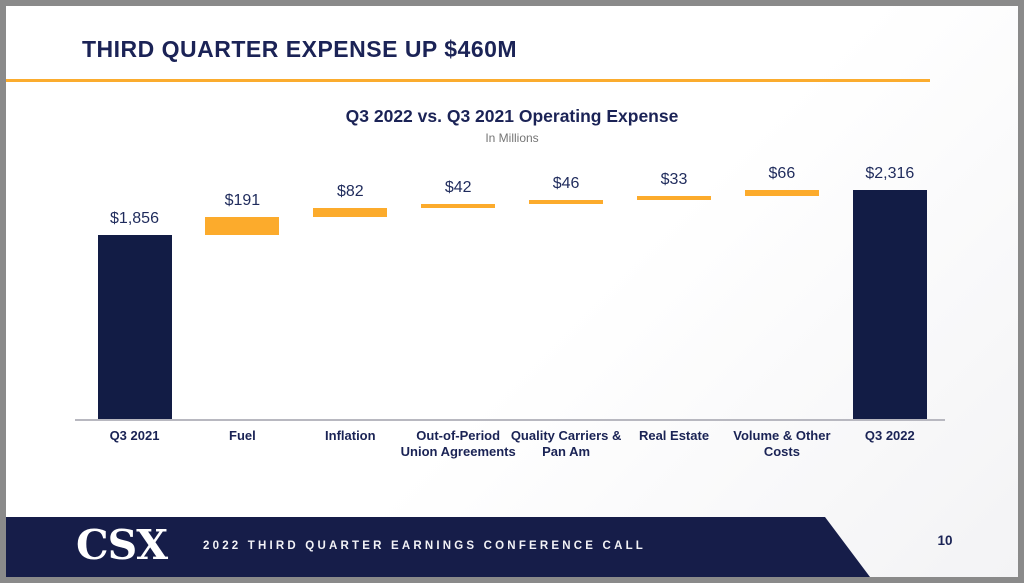 The width and height of the screenshot is (1024, 583). What do you see at coordinates (350, 192) in the screenshot?
I see `bar-value-label: $82` at bounding box center [350, 192].